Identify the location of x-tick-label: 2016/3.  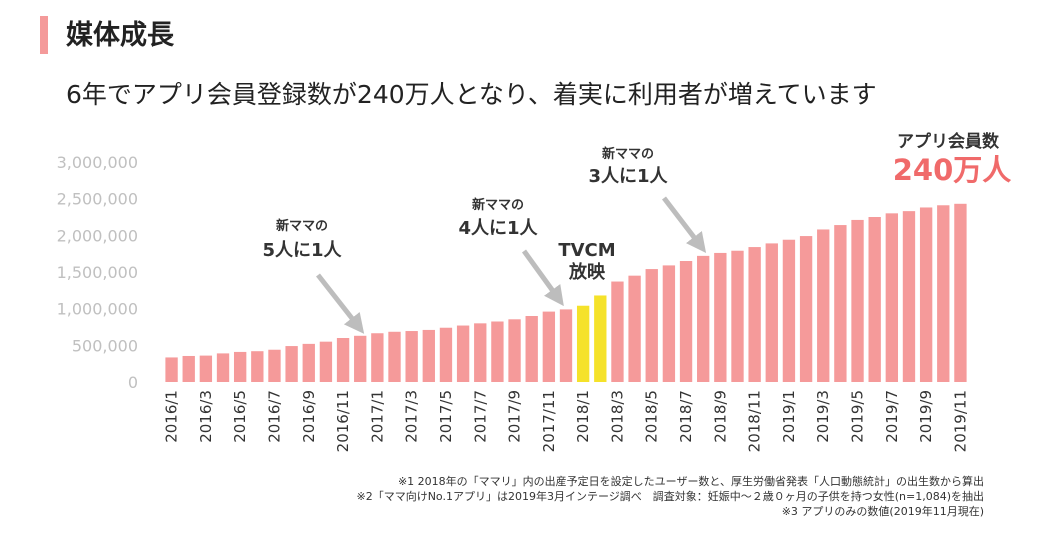
(206, 416).